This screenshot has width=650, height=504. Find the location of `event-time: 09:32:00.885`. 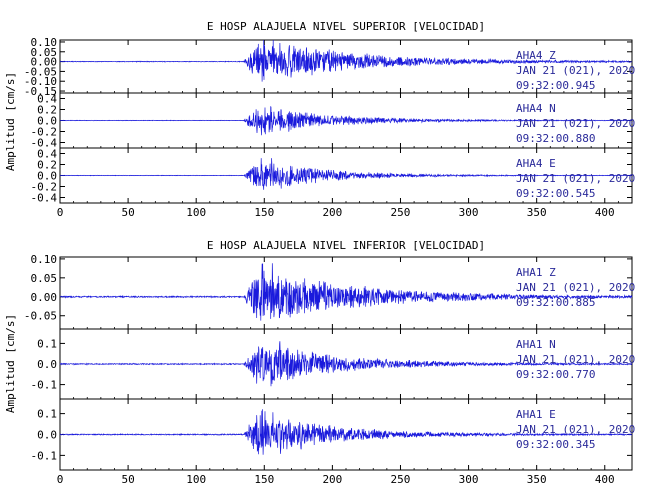

event-time: 09:32:00.885 is located at coordinates (555, 302).